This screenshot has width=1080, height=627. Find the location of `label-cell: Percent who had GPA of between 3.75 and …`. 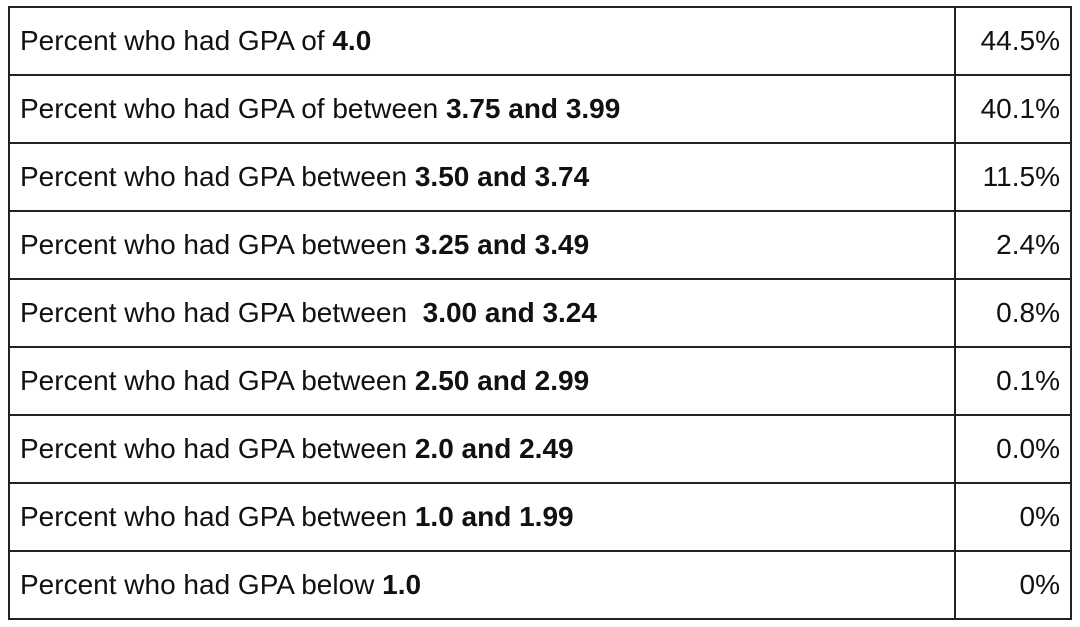

label-cell: Percent who had GPA of between 3.75 and … is located at coordinates (482, 109).